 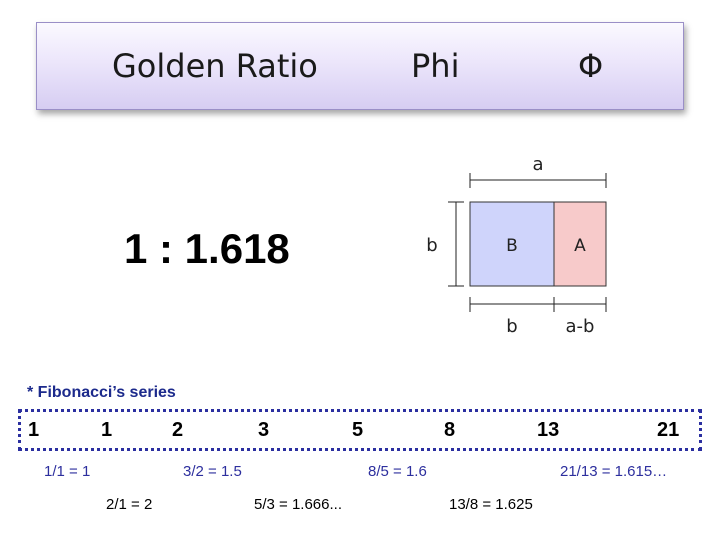 What do you see at coordinates (215, 66) in the screenshot?
I see `title-golden-ratio: Golden Ratio` at bounding box center [215, 66].